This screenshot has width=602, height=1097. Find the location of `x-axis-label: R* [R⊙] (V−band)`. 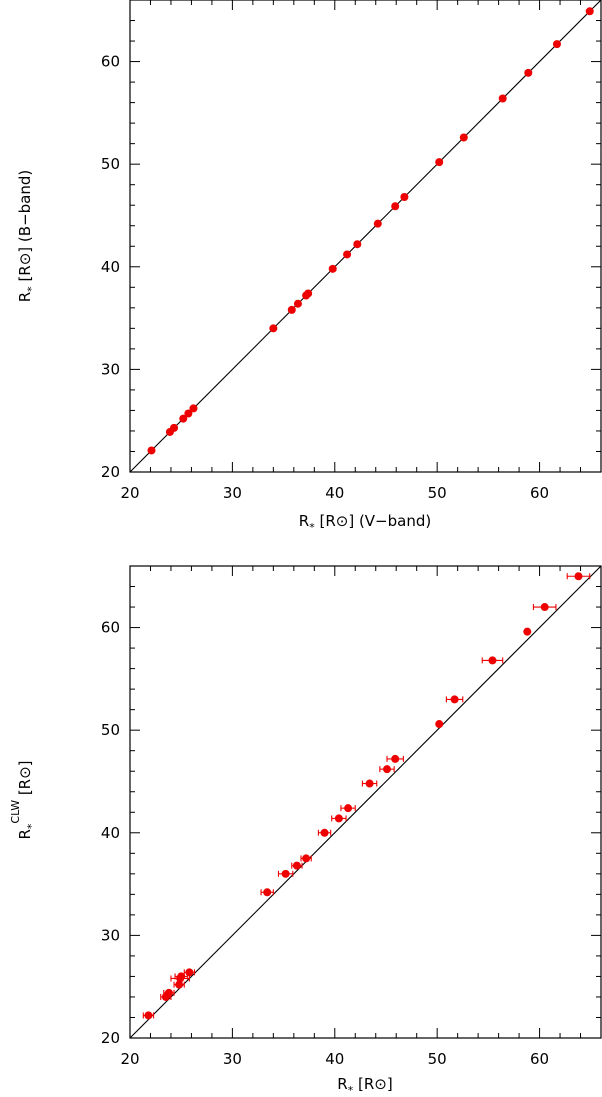

x-axis-label: R* [R⊙] (V−band) is located at coordinates (365, 523).